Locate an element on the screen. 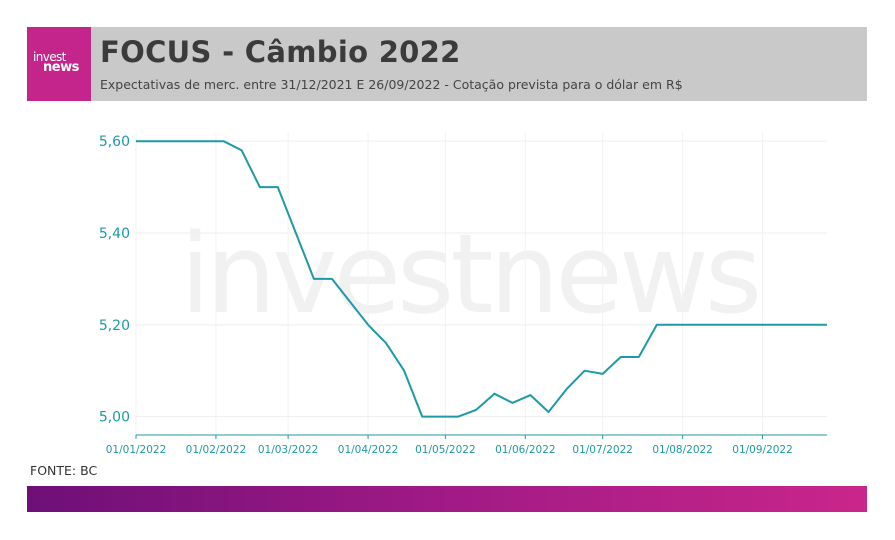 Image resolution: width=895 pixels, height=540 pixels. x-tick-label: 01/02/2022 is located at coordinates (216, 450).